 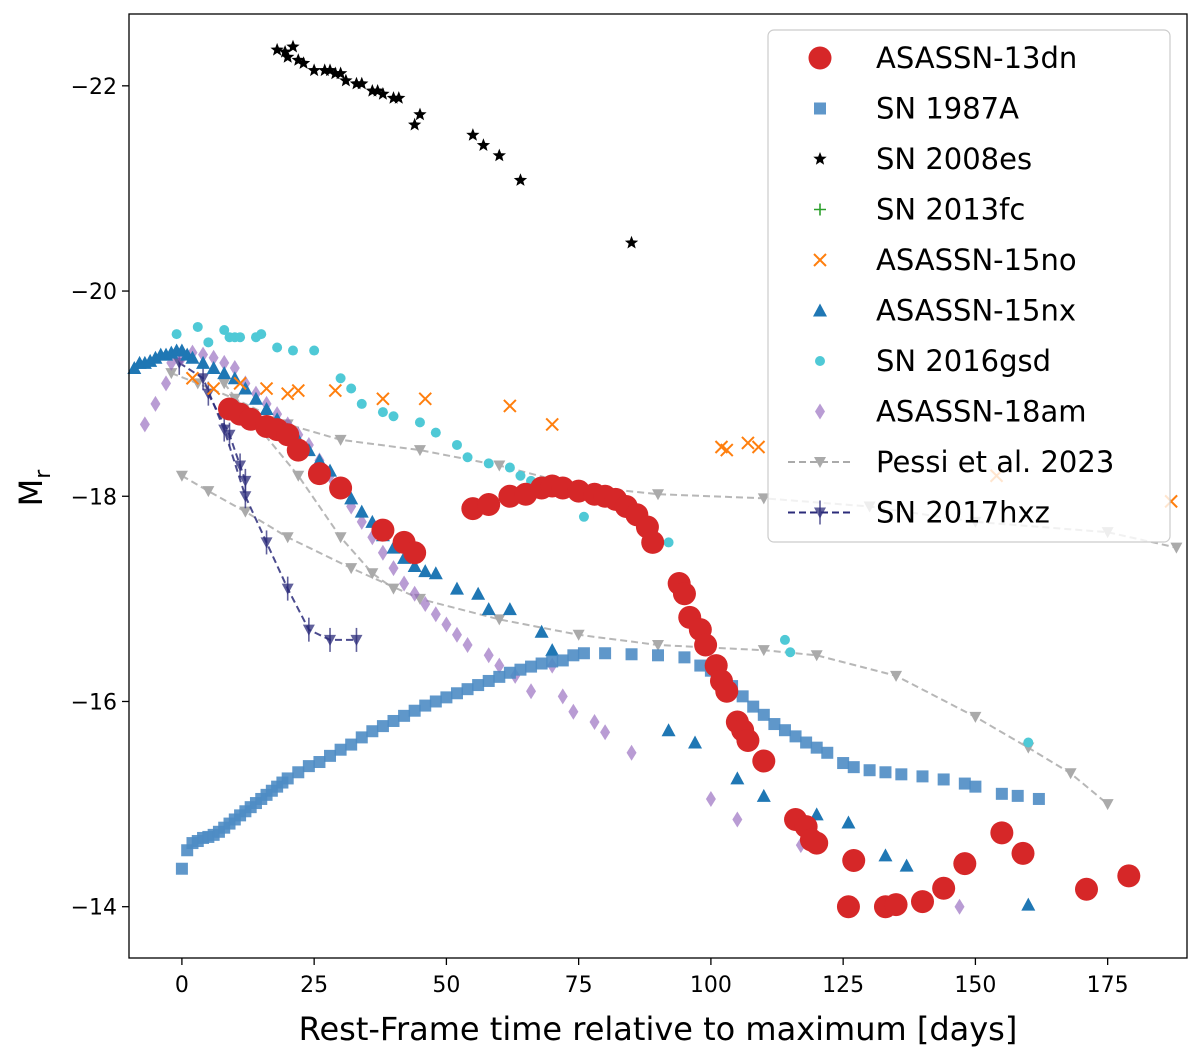 What do you see at coordinates (820, 158) in the screenshot?
I see `legend-marker-sn-2008es` at bounding box center [820, 158].